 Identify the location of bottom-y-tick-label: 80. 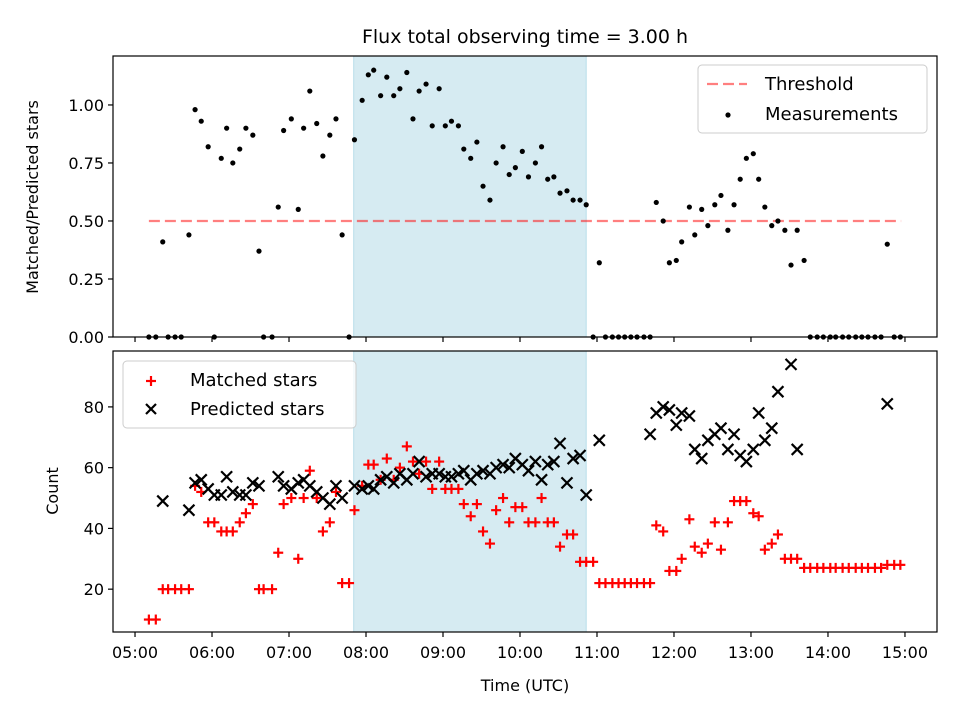
(94, 407).